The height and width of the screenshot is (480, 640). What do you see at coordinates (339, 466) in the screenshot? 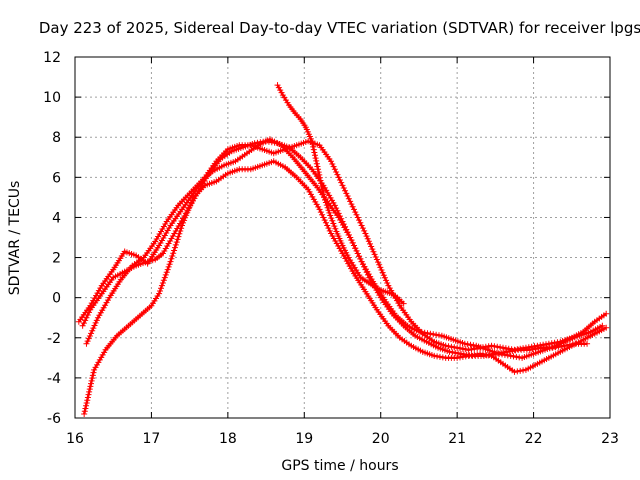
I see `x-axis-label: GPS time / hours` at bounding box center [339, 466].